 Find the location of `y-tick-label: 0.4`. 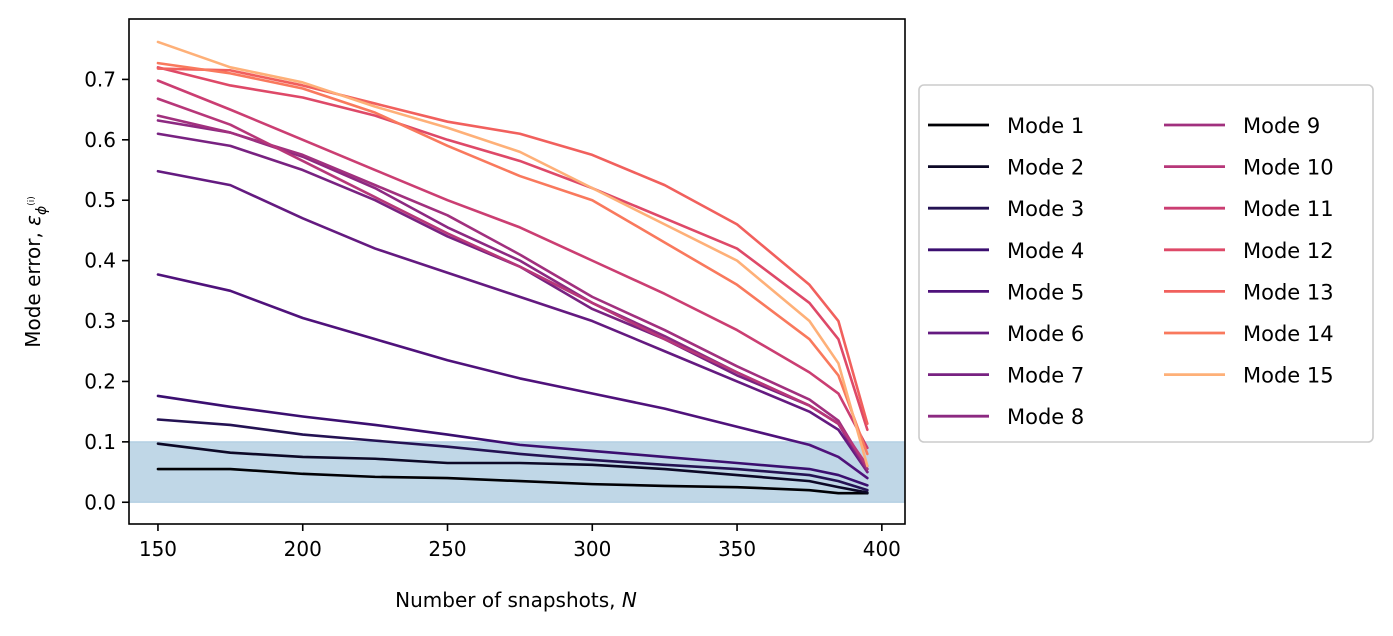

y-tick-label: 0.4 is located at coordinates (100, 261).